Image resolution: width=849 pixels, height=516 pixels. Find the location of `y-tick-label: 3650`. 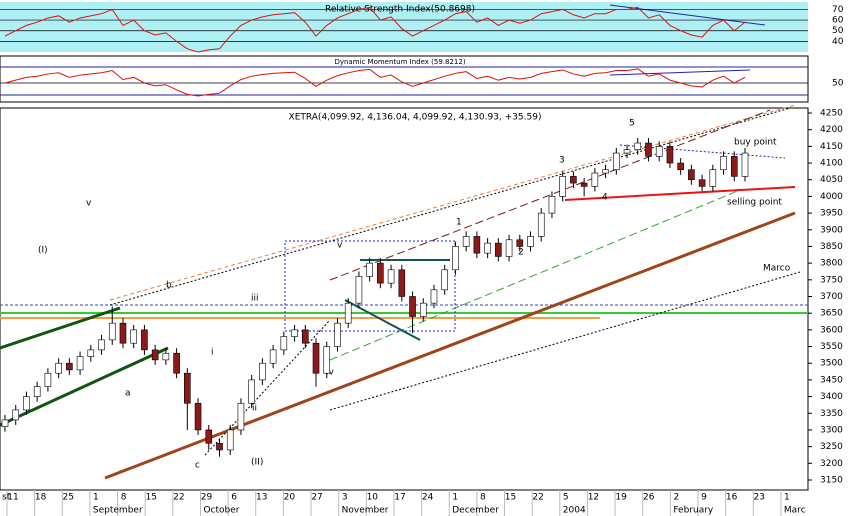

y-tick-label: 3650 is located at coordinates (831, 314).